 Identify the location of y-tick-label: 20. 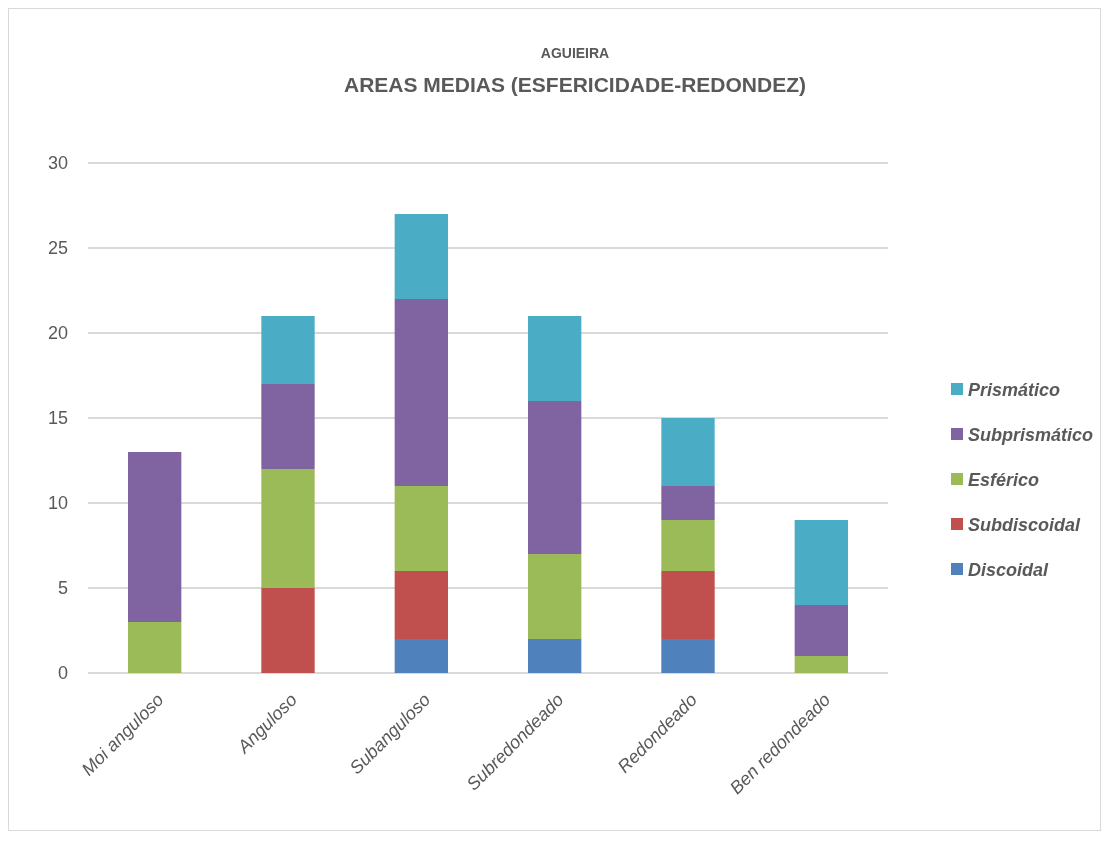
(57, 333).